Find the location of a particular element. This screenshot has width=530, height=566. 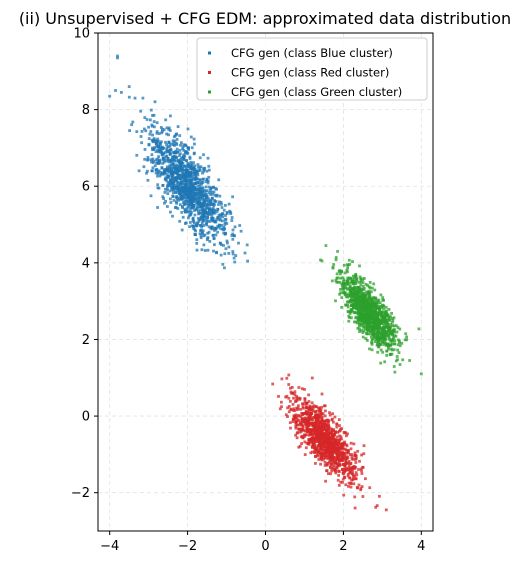

y-tick-label: −2 is located at coordinates (80, 493).